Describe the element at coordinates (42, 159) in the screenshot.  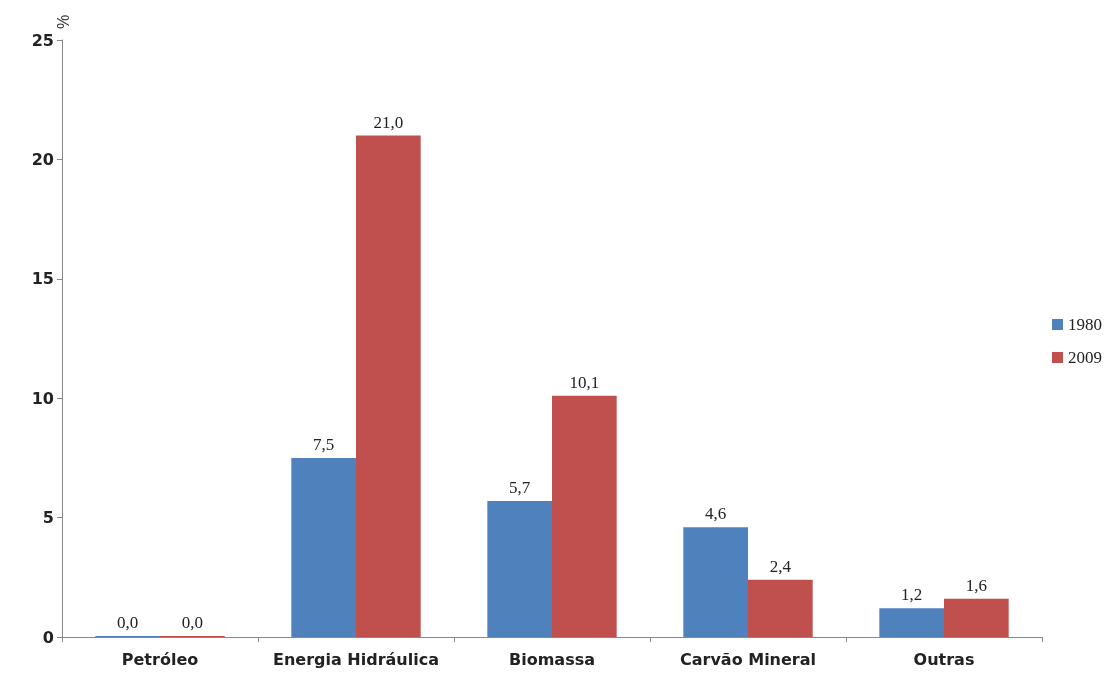
I see `y-tick-label: 20` at that location.